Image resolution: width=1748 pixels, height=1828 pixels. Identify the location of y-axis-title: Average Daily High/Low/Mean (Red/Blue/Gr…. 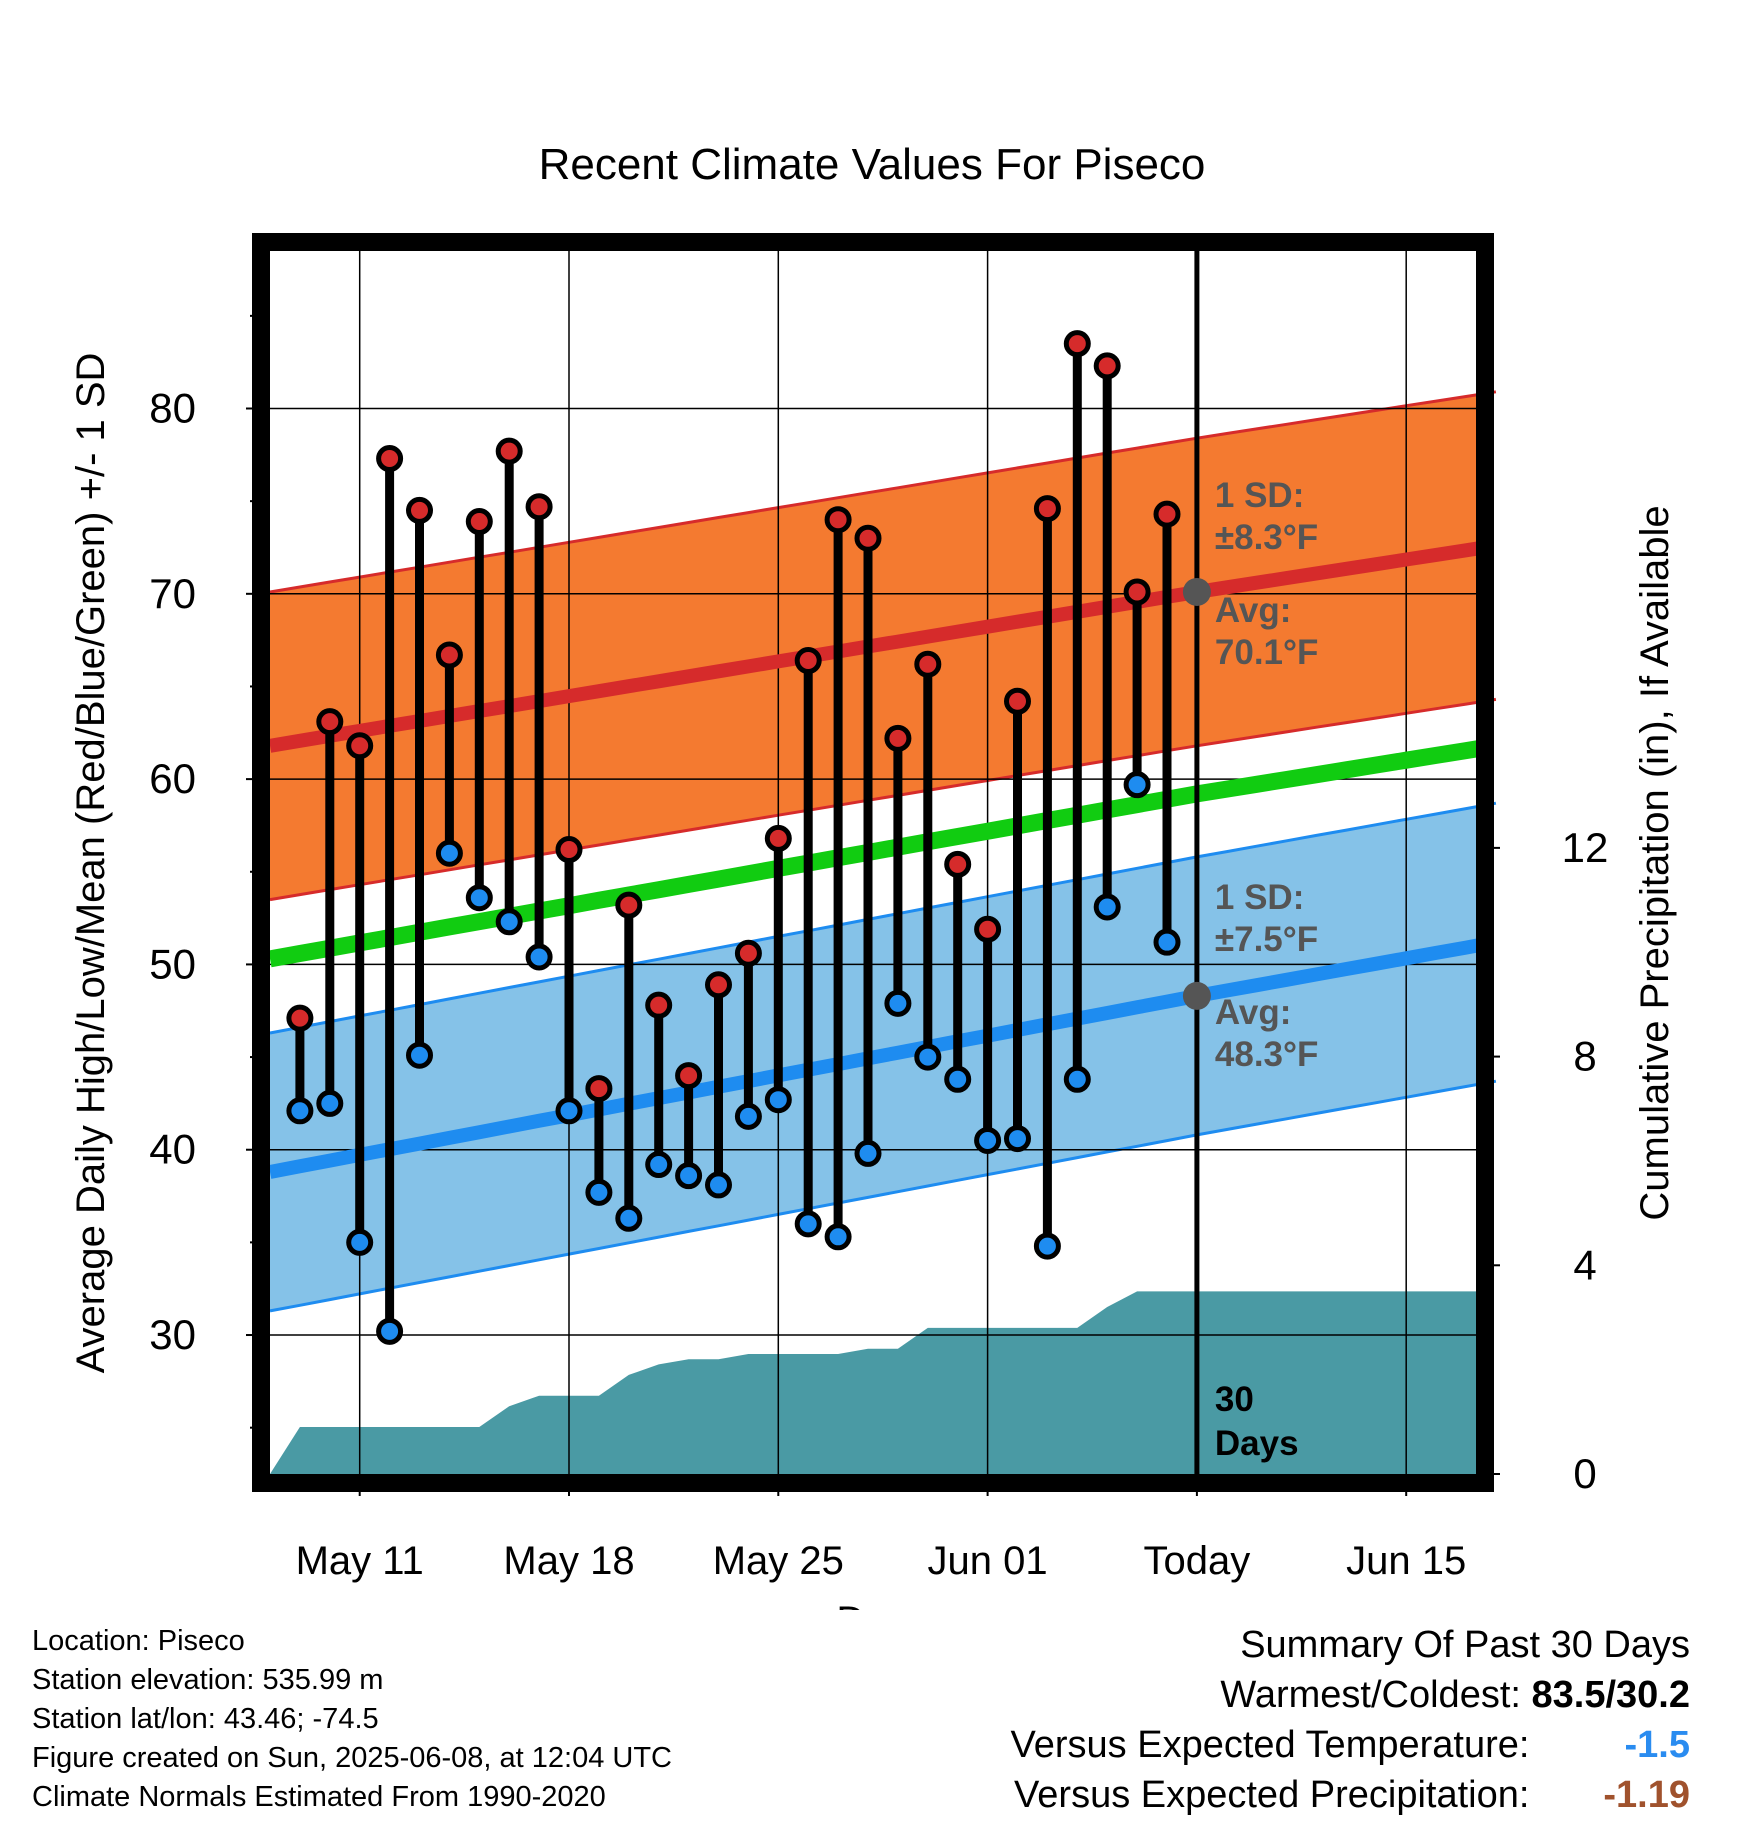
(91, 863).